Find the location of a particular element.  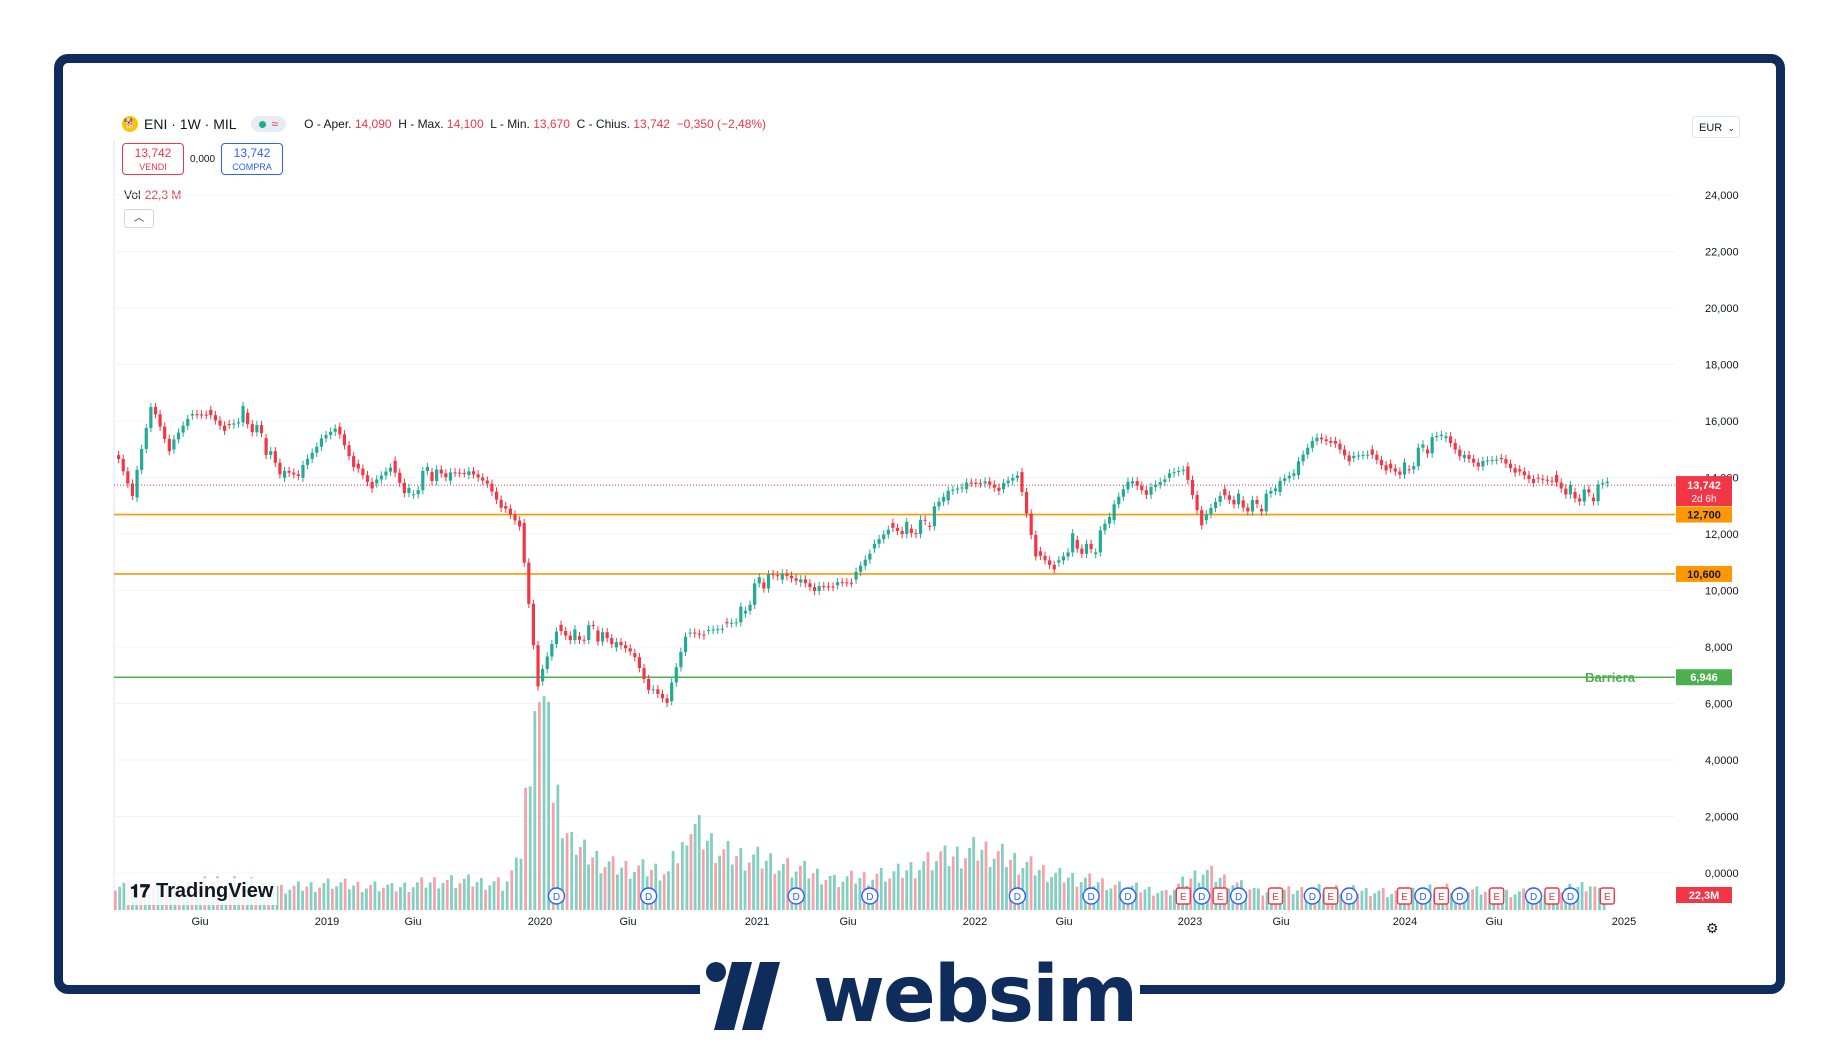

buy-button: 13,742 COMPRA is located at coordinates (252, 159).